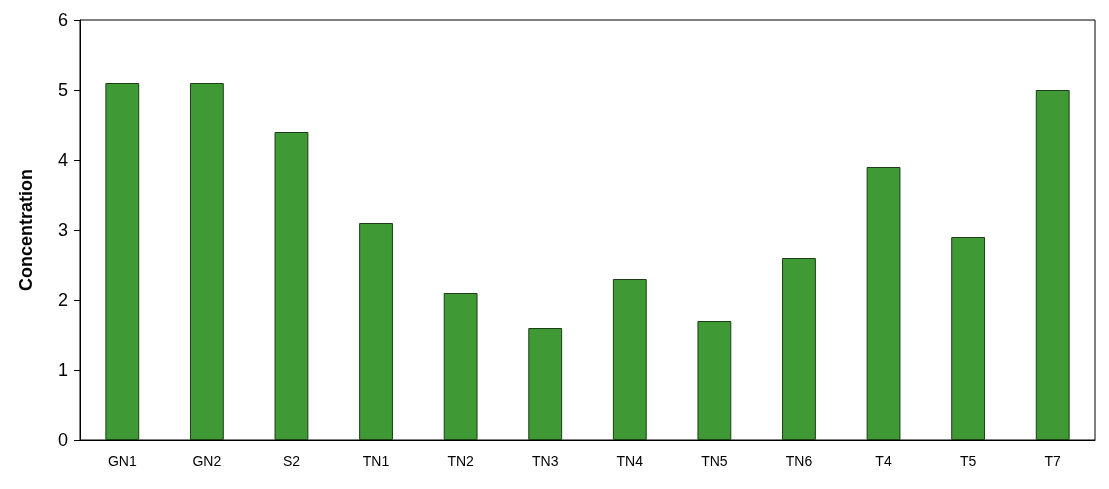 The width and height of the screenshot is (1109, 489). What do you see at coordinates (630, 461) in the screenshot?
I see `x-tick-label: TN4` at bounding box center [630, 461].